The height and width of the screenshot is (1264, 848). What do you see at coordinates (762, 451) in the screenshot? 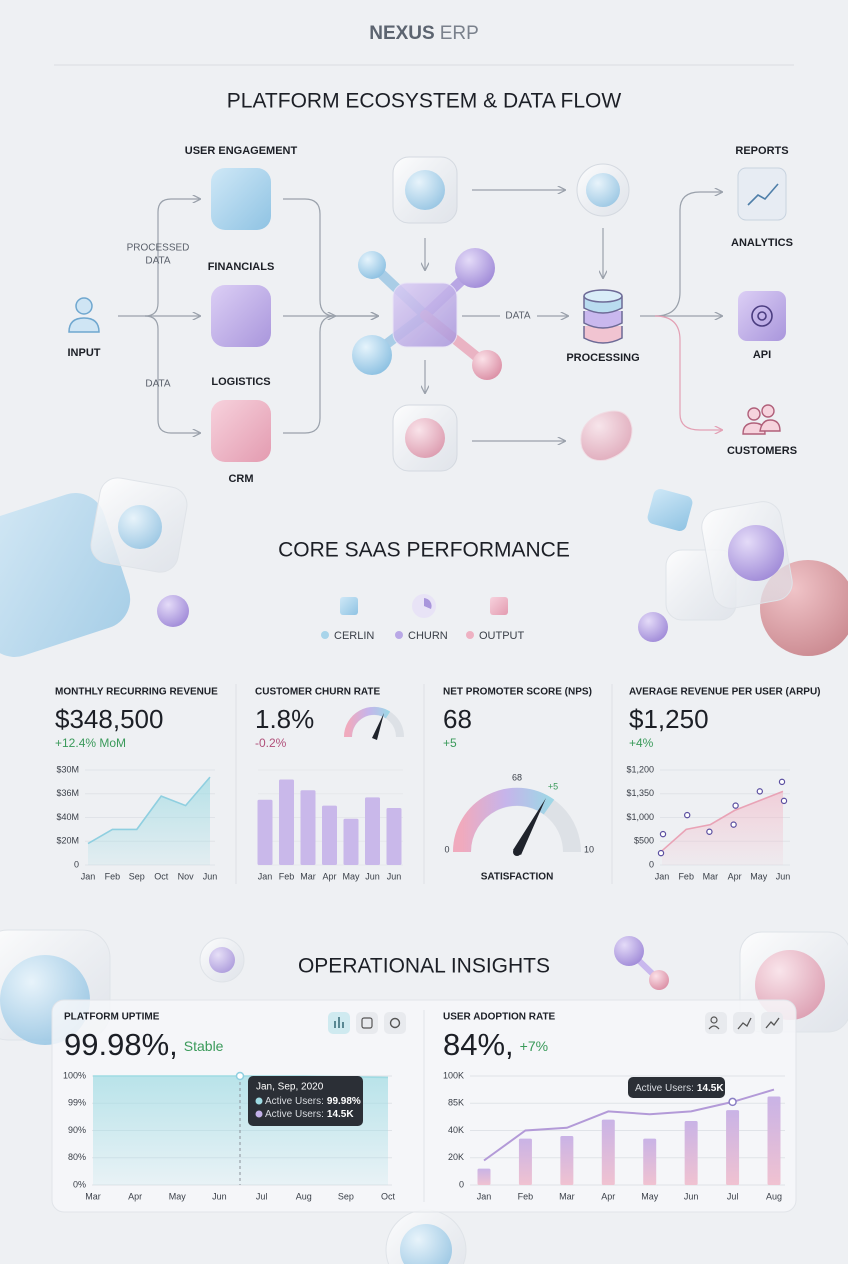
I see `node-label: CUSTOMERS` at bounding box center [762, 451].